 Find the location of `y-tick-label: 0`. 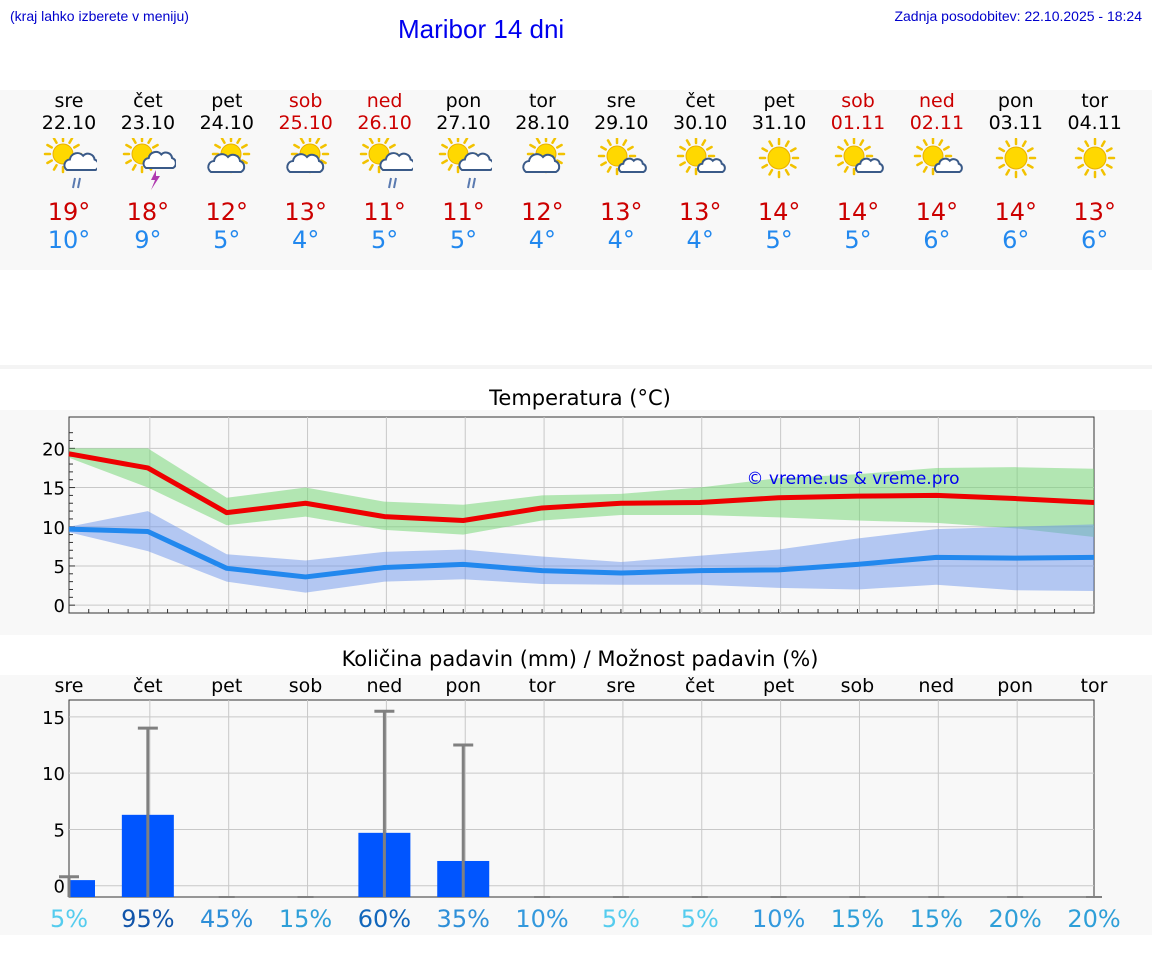

y-tick-label: 0 is located at coordinates (59, 606).